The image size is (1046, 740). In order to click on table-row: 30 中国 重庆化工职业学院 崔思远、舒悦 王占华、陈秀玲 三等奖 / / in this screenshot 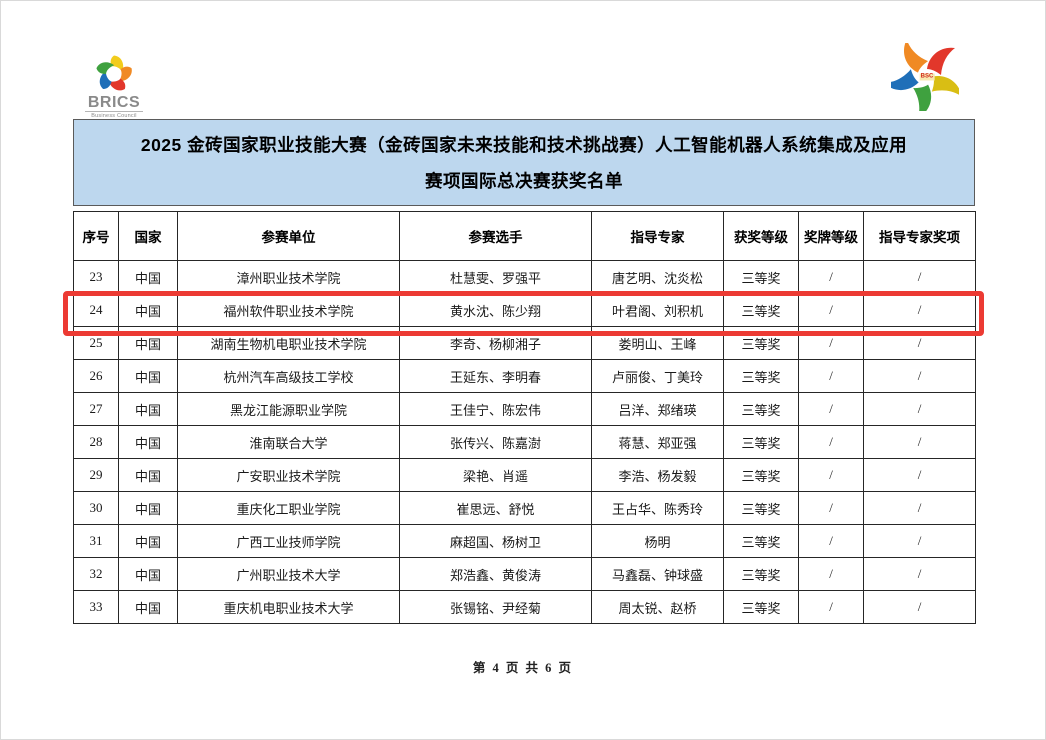, I will do `click(524, 508)`.